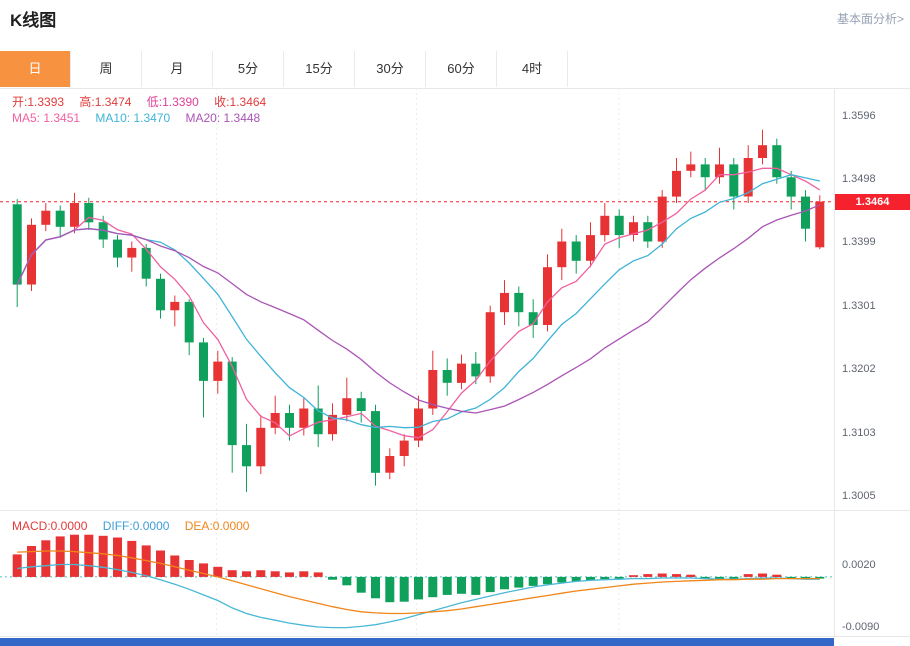  I want to click on pane-divider, so click(455, 510).